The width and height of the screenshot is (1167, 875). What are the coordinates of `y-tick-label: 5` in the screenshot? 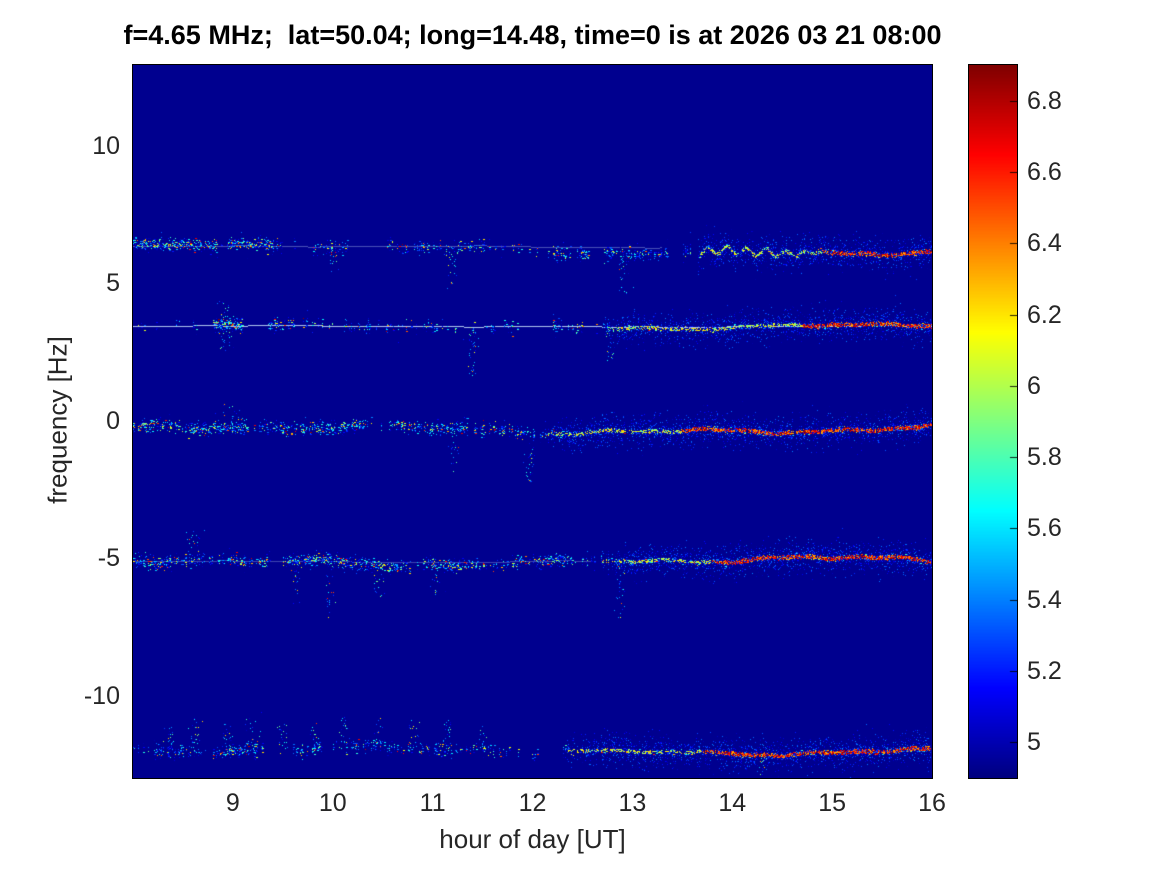 It's located at (113, 283).